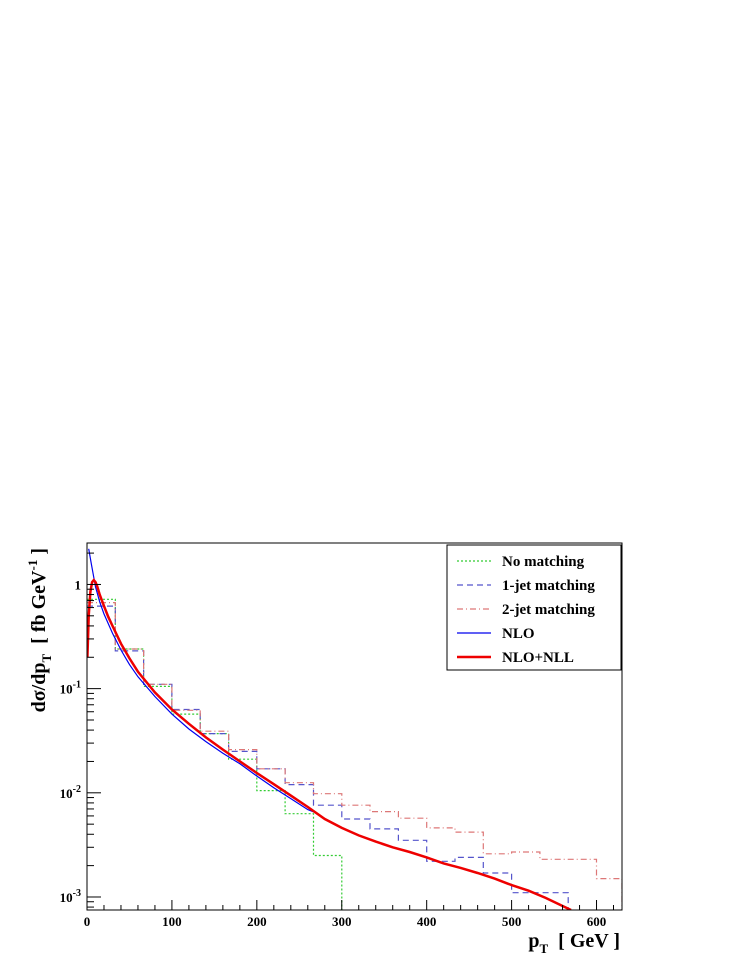  What do you see at coordinates (597, 921) in the screenshot?
I see `x-tick-label: 600` at bounding box center [597, 921].